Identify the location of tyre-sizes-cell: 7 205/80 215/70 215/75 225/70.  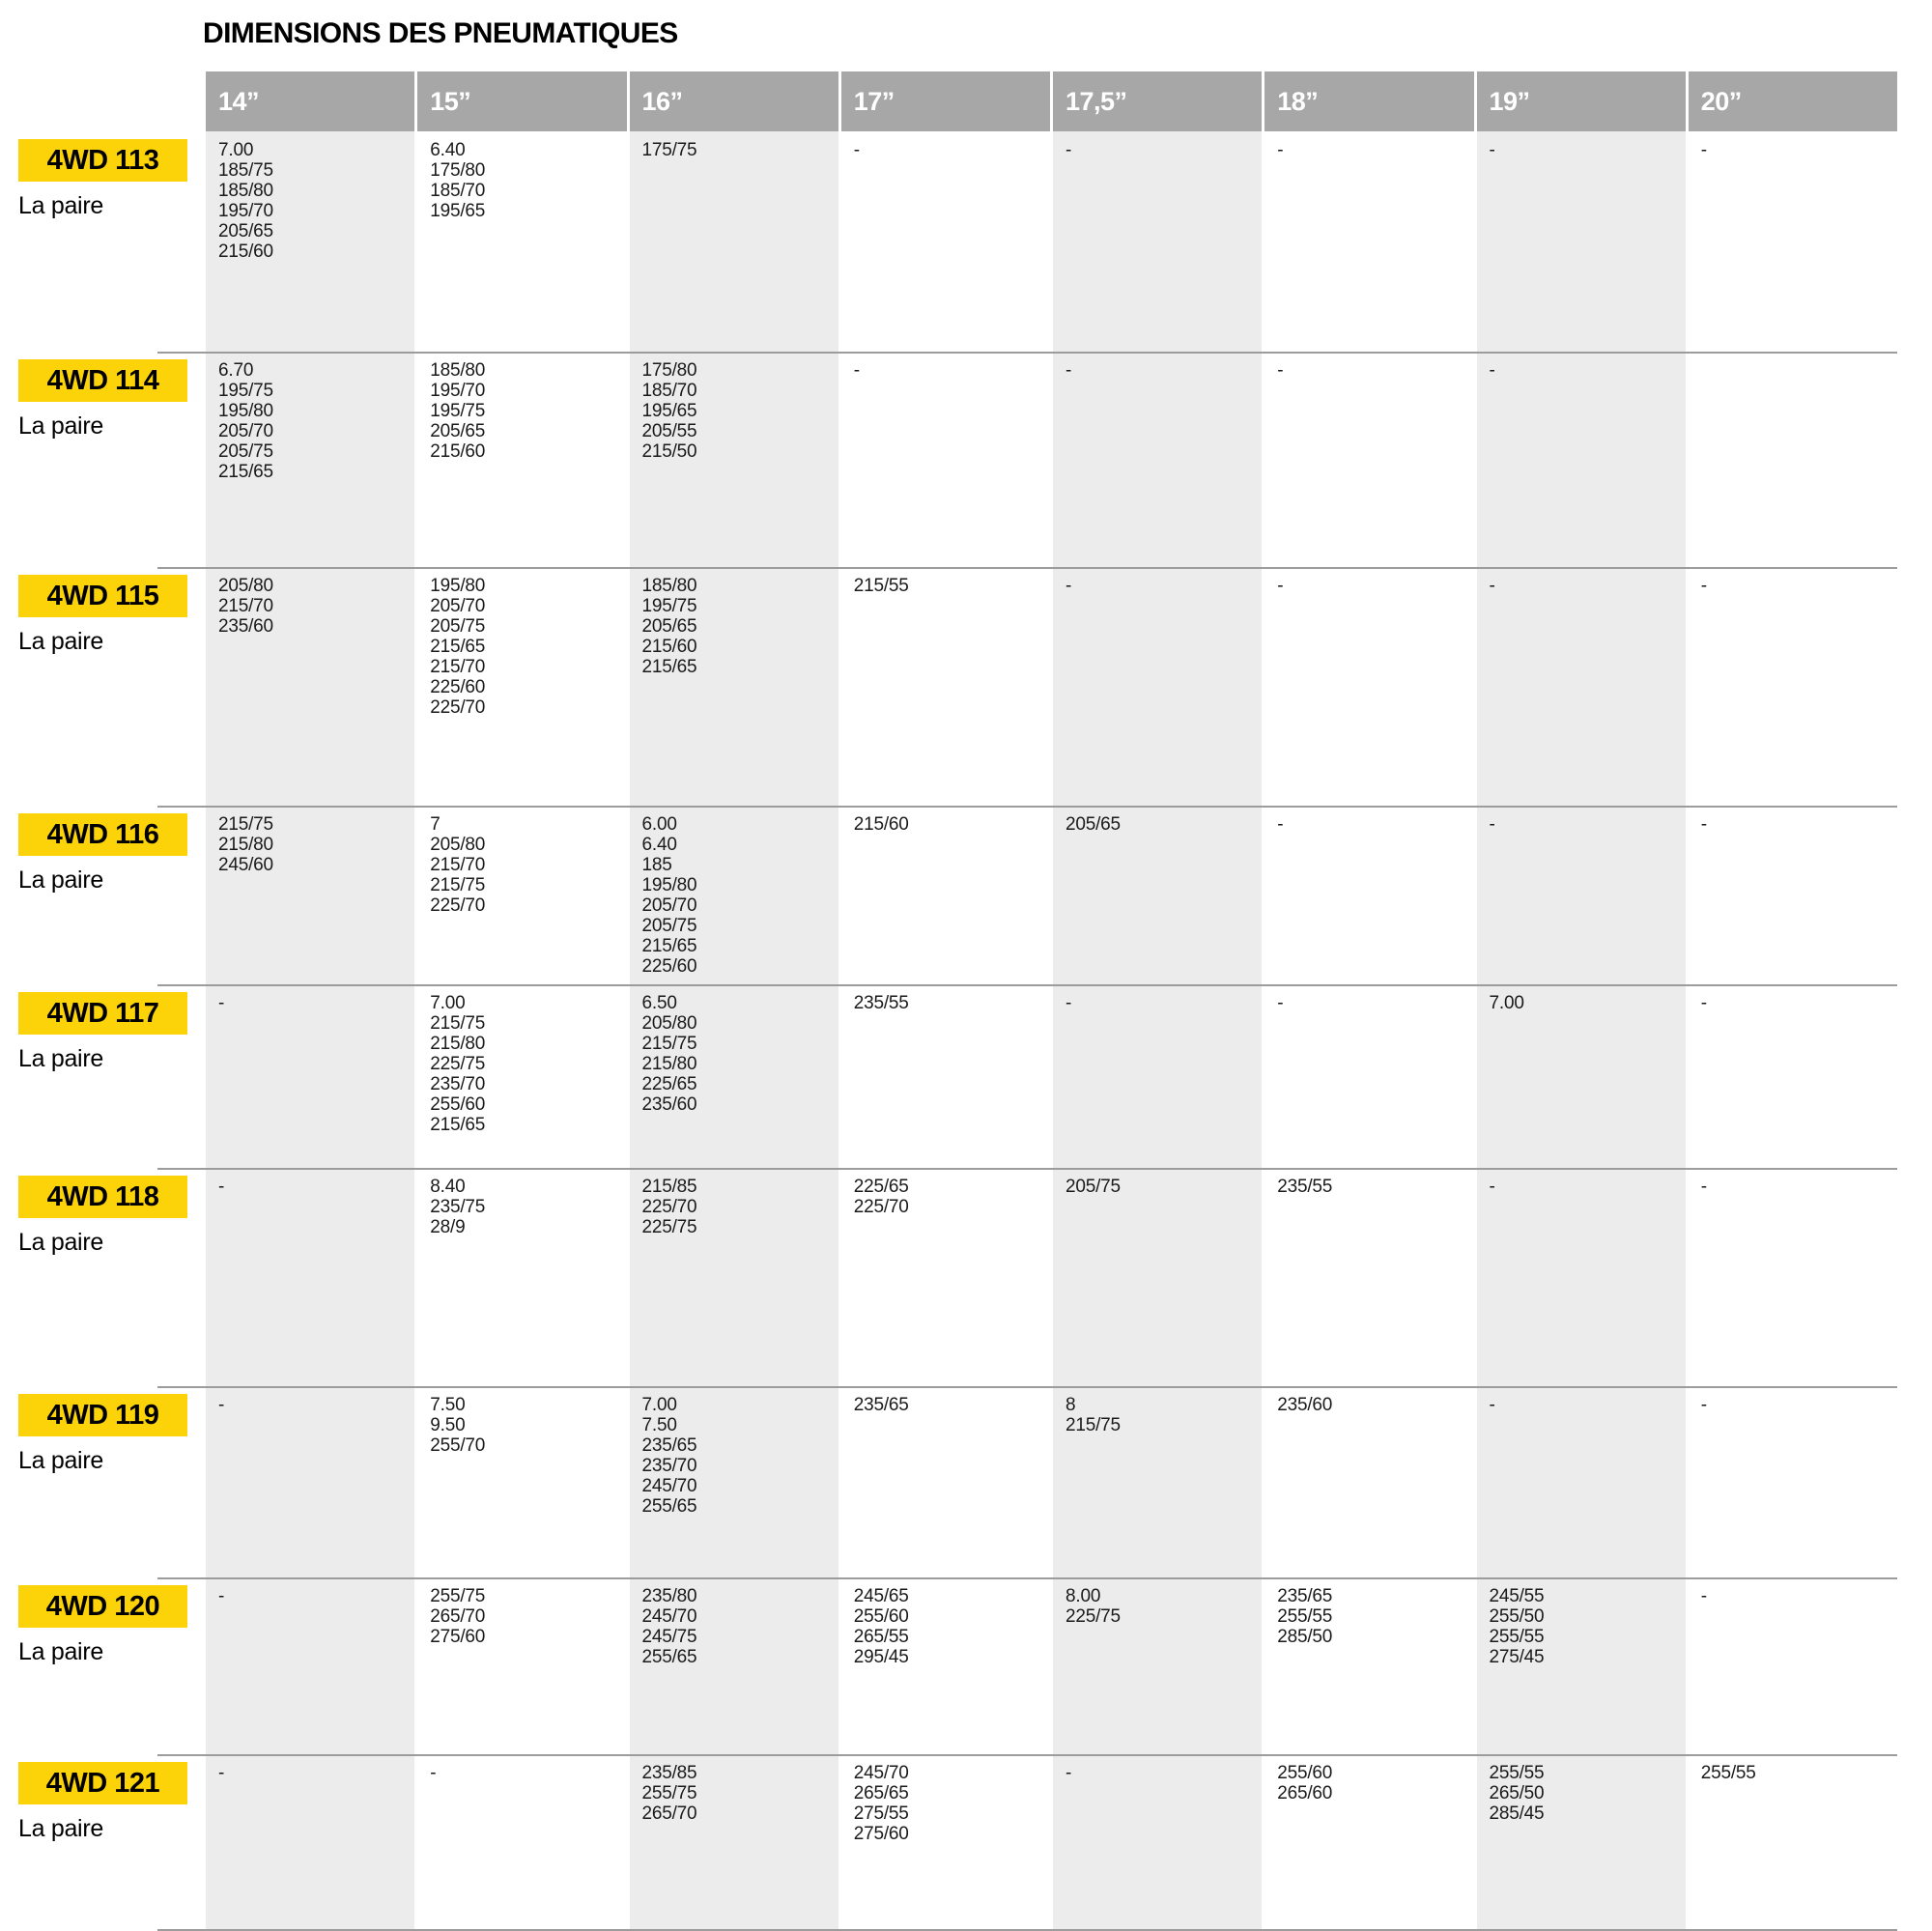
(458, 865).